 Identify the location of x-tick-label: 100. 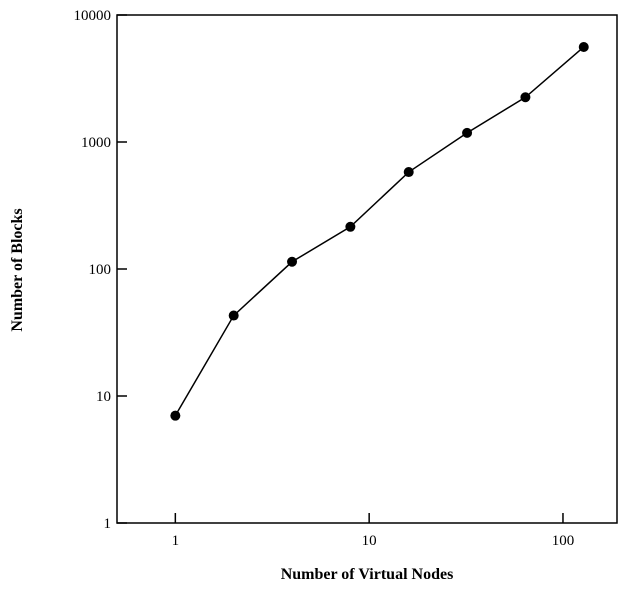
(563, 541).